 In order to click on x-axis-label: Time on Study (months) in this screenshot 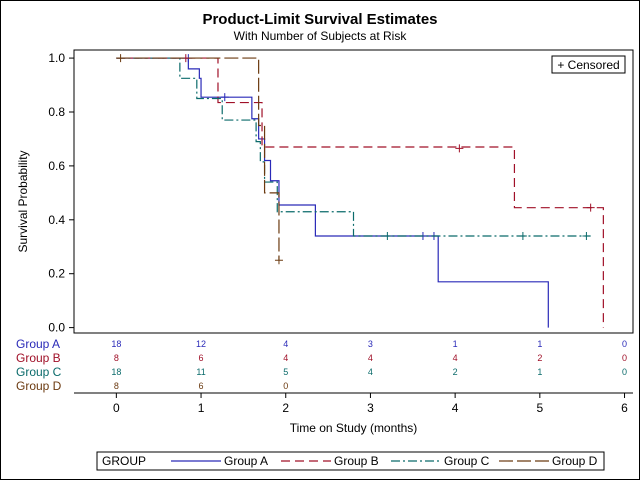, I will do `click(354, 428)`.